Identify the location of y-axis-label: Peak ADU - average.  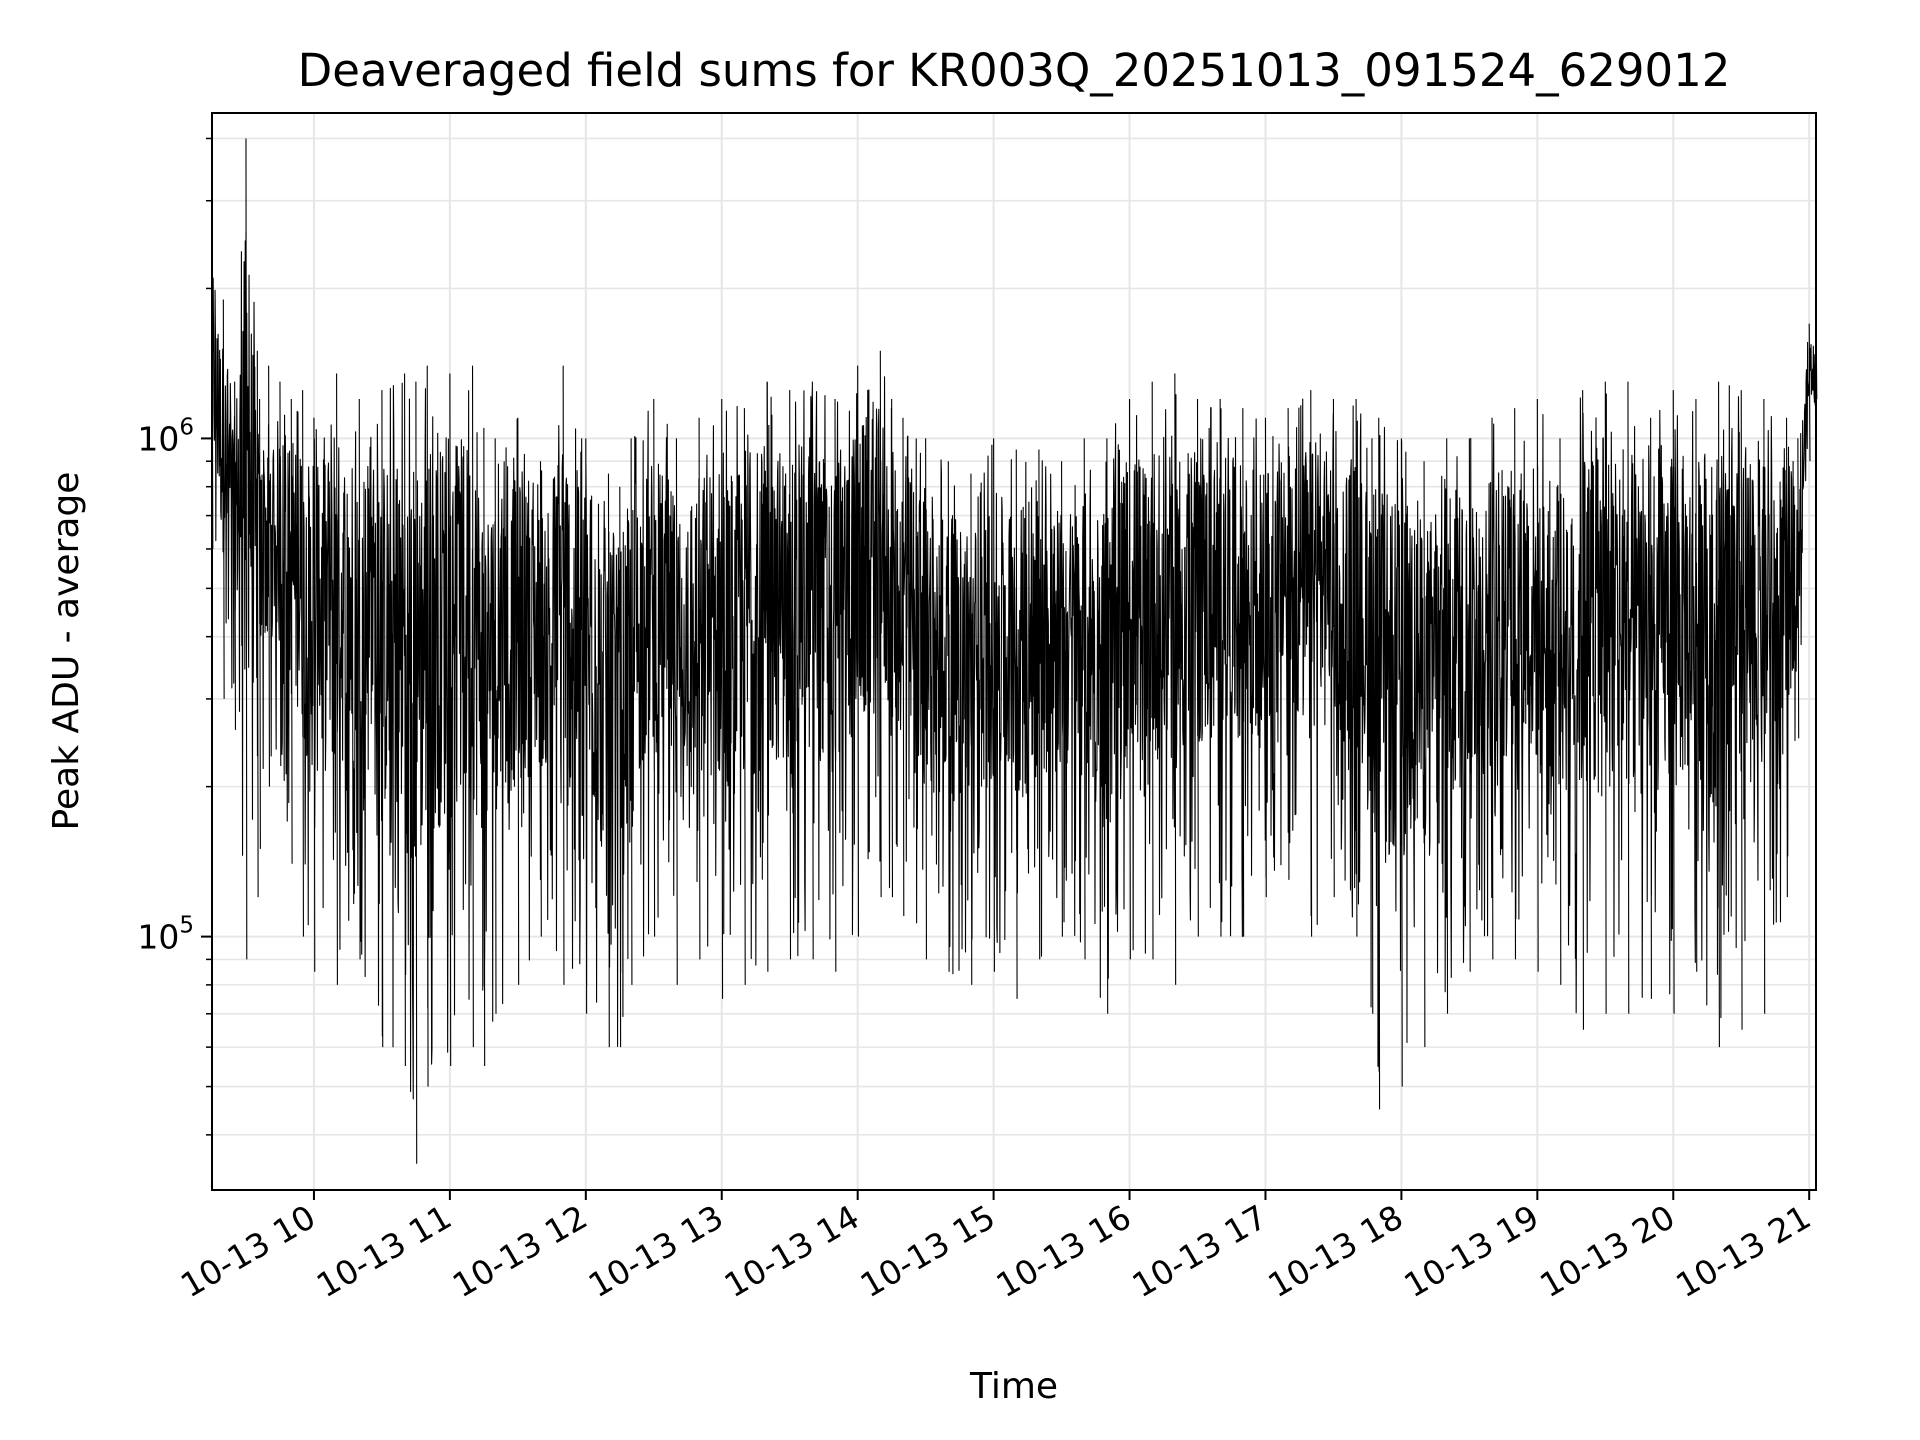
(66, 651).